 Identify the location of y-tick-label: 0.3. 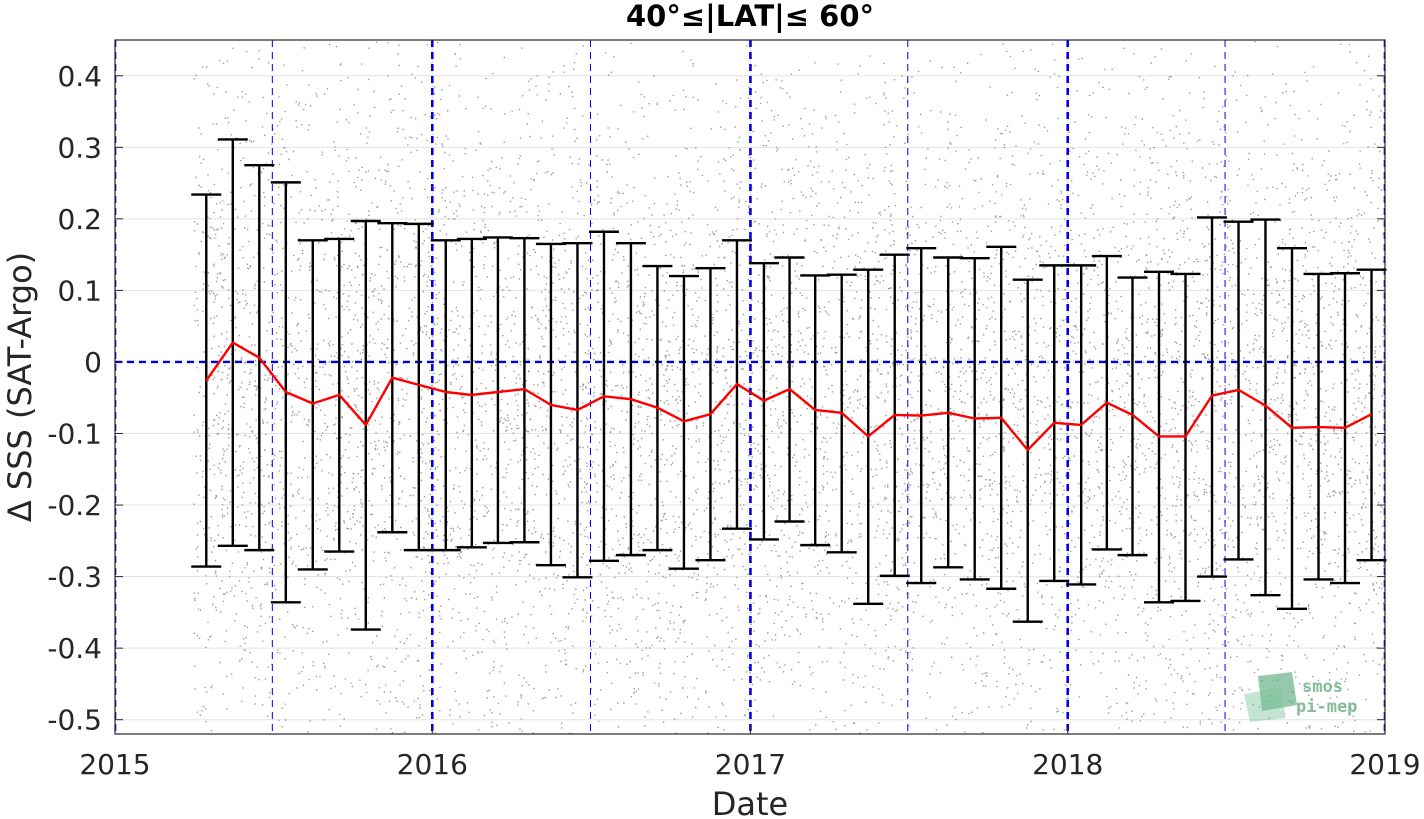
(79, 147).